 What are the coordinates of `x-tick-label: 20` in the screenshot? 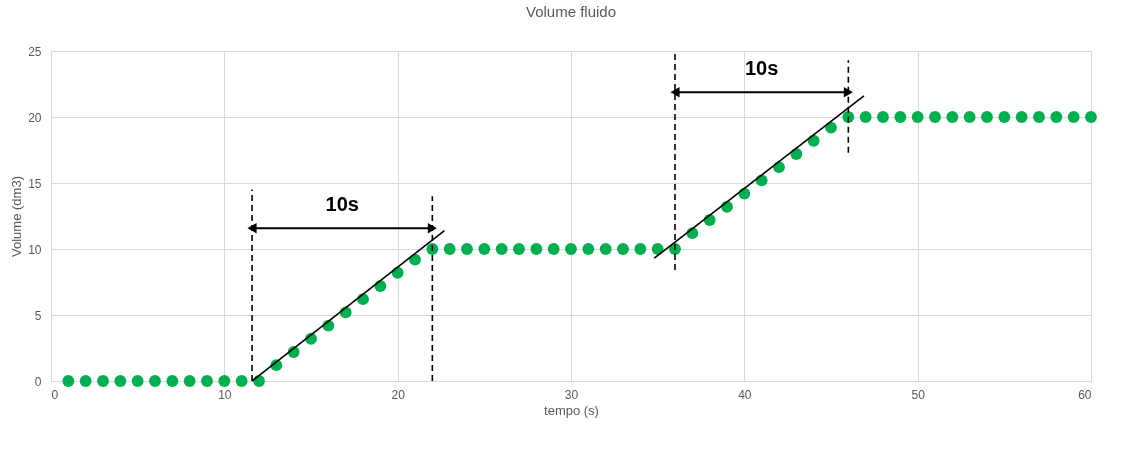 It's located at (398, 394).